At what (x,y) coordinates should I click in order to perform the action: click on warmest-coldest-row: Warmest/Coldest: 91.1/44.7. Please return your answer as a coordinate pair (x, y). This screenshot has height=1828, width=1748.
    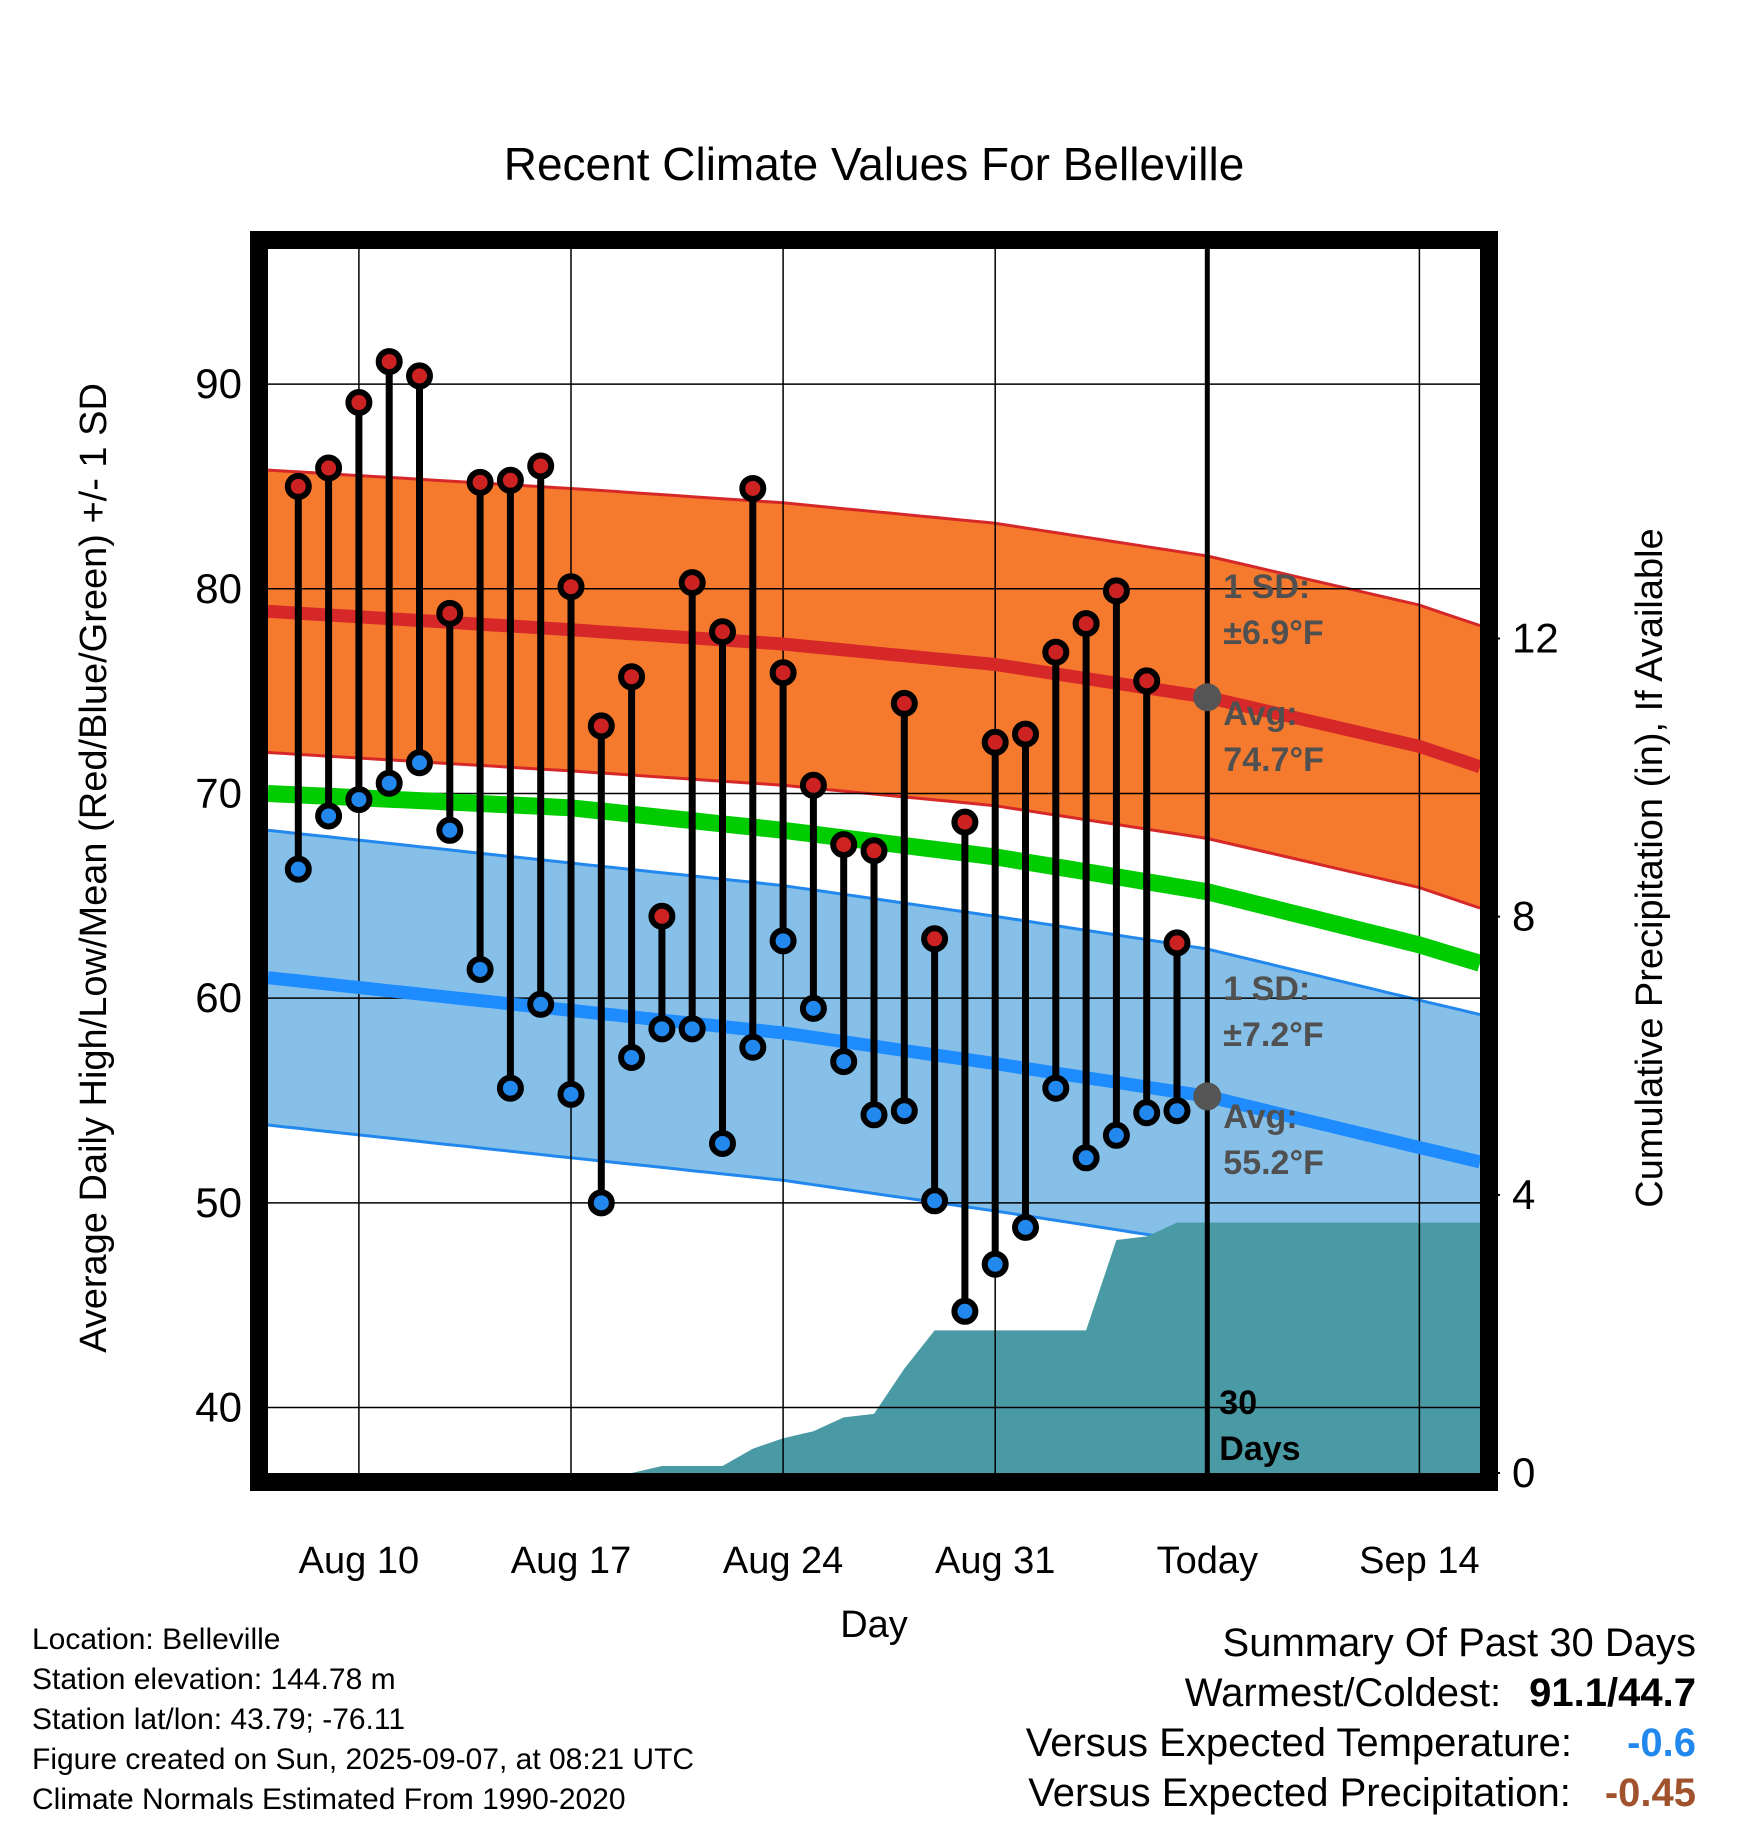
    Looking at the image, I should click on (1361, 1693).